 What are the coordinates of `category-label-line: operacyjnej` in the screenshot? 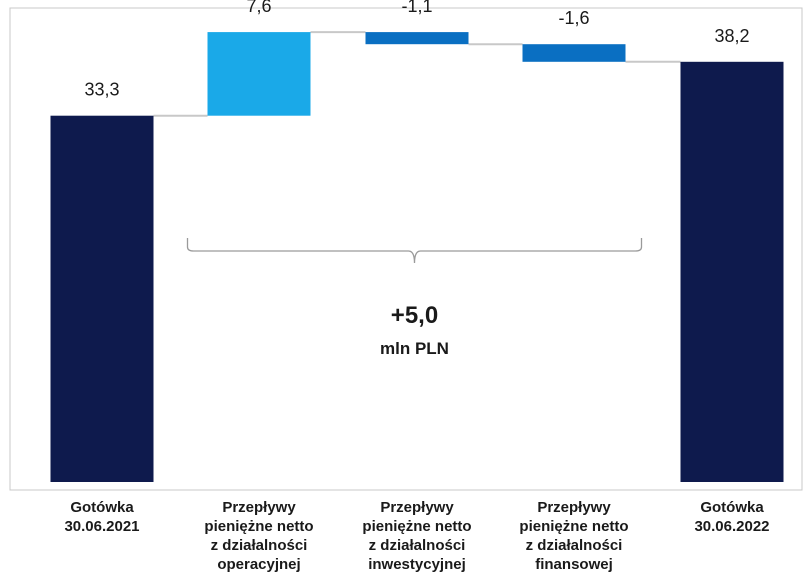 It's located at (258, 564).